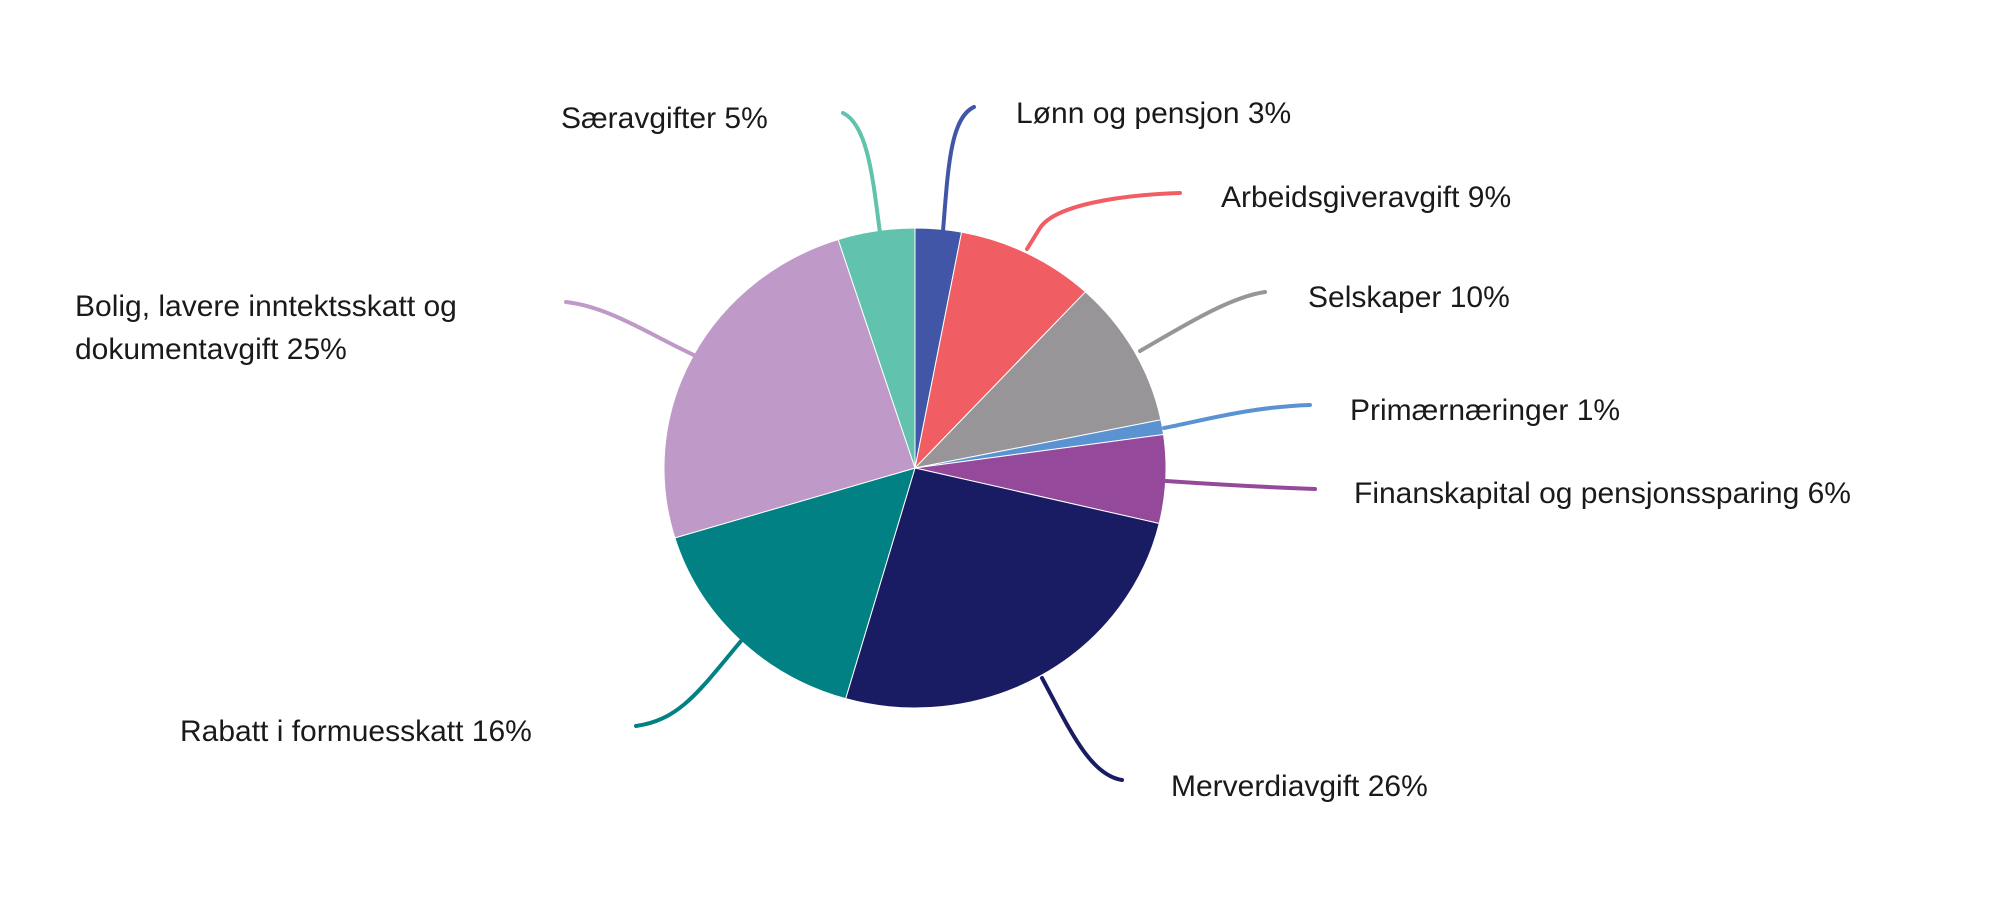 This screenshot has height=908, width=2000. I want to click on label-lonn-og-pensjon: Lønn og pensjon 3%, so click(1154, 113).